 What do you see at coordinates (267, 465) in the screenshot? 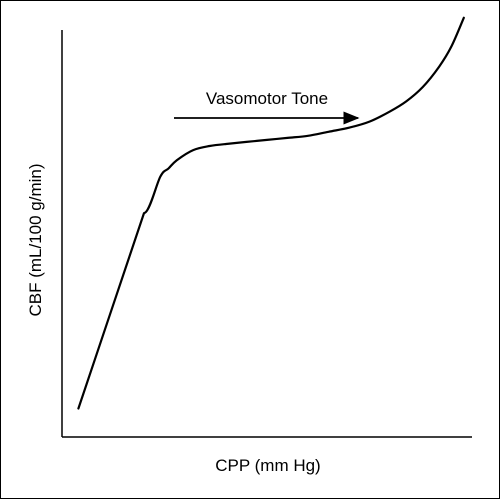
I see `x-axis-label: CPP (mm Hg)` at bounding box center [267, 465].